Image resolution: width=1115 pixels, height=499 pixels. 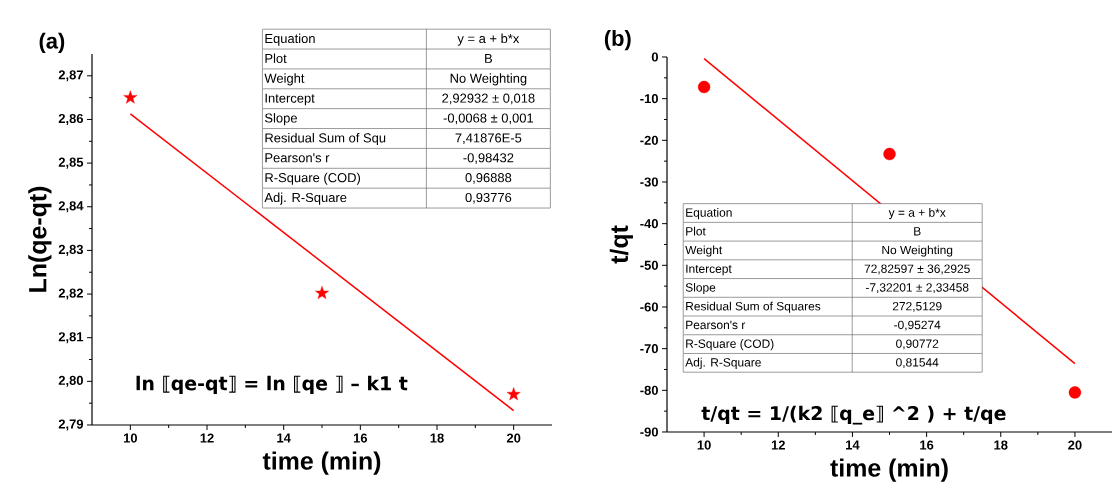 I want to click on text: Equation, so click(x=290, y=39).